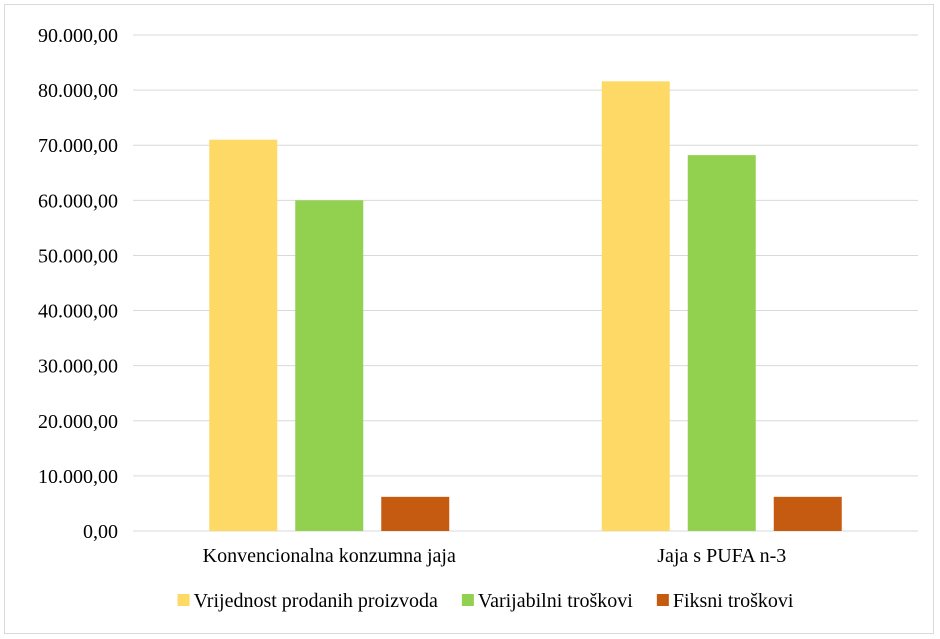 This screenshot has height=639, width=940. Describe the element at coordinates (78, 477) in the screenshot. I see `y-tick-label: 10.000,00` at that location.